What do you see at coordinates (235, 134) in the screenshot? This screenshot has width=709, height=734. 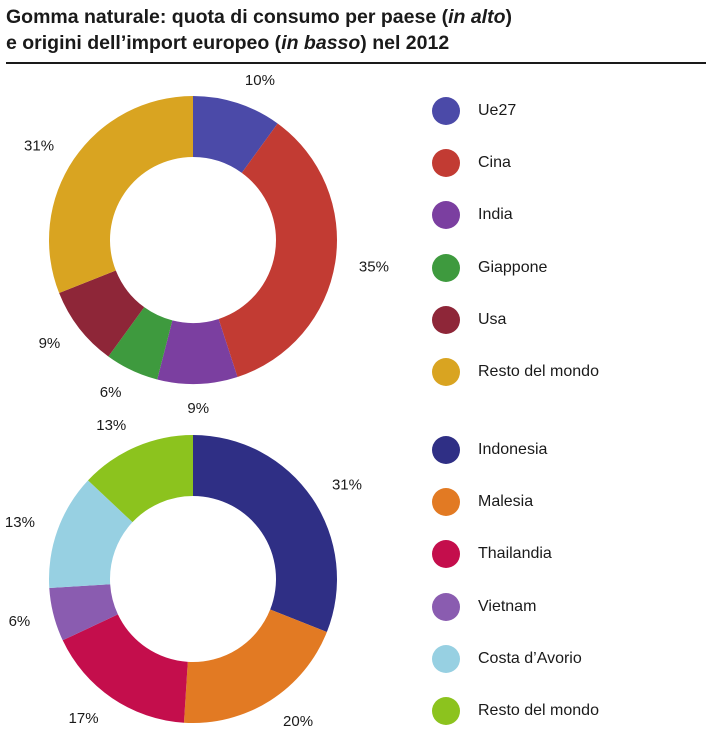 I see `slice-ue27` at bounding box center [235, 134].